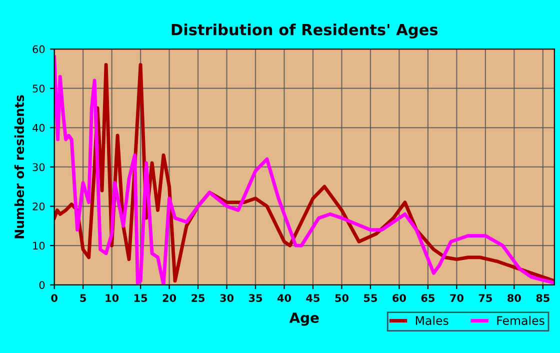 Image resolution: width=560 pixels, height=353 pixels. I want to click on x-tick-label: 10, so click(112, 298).